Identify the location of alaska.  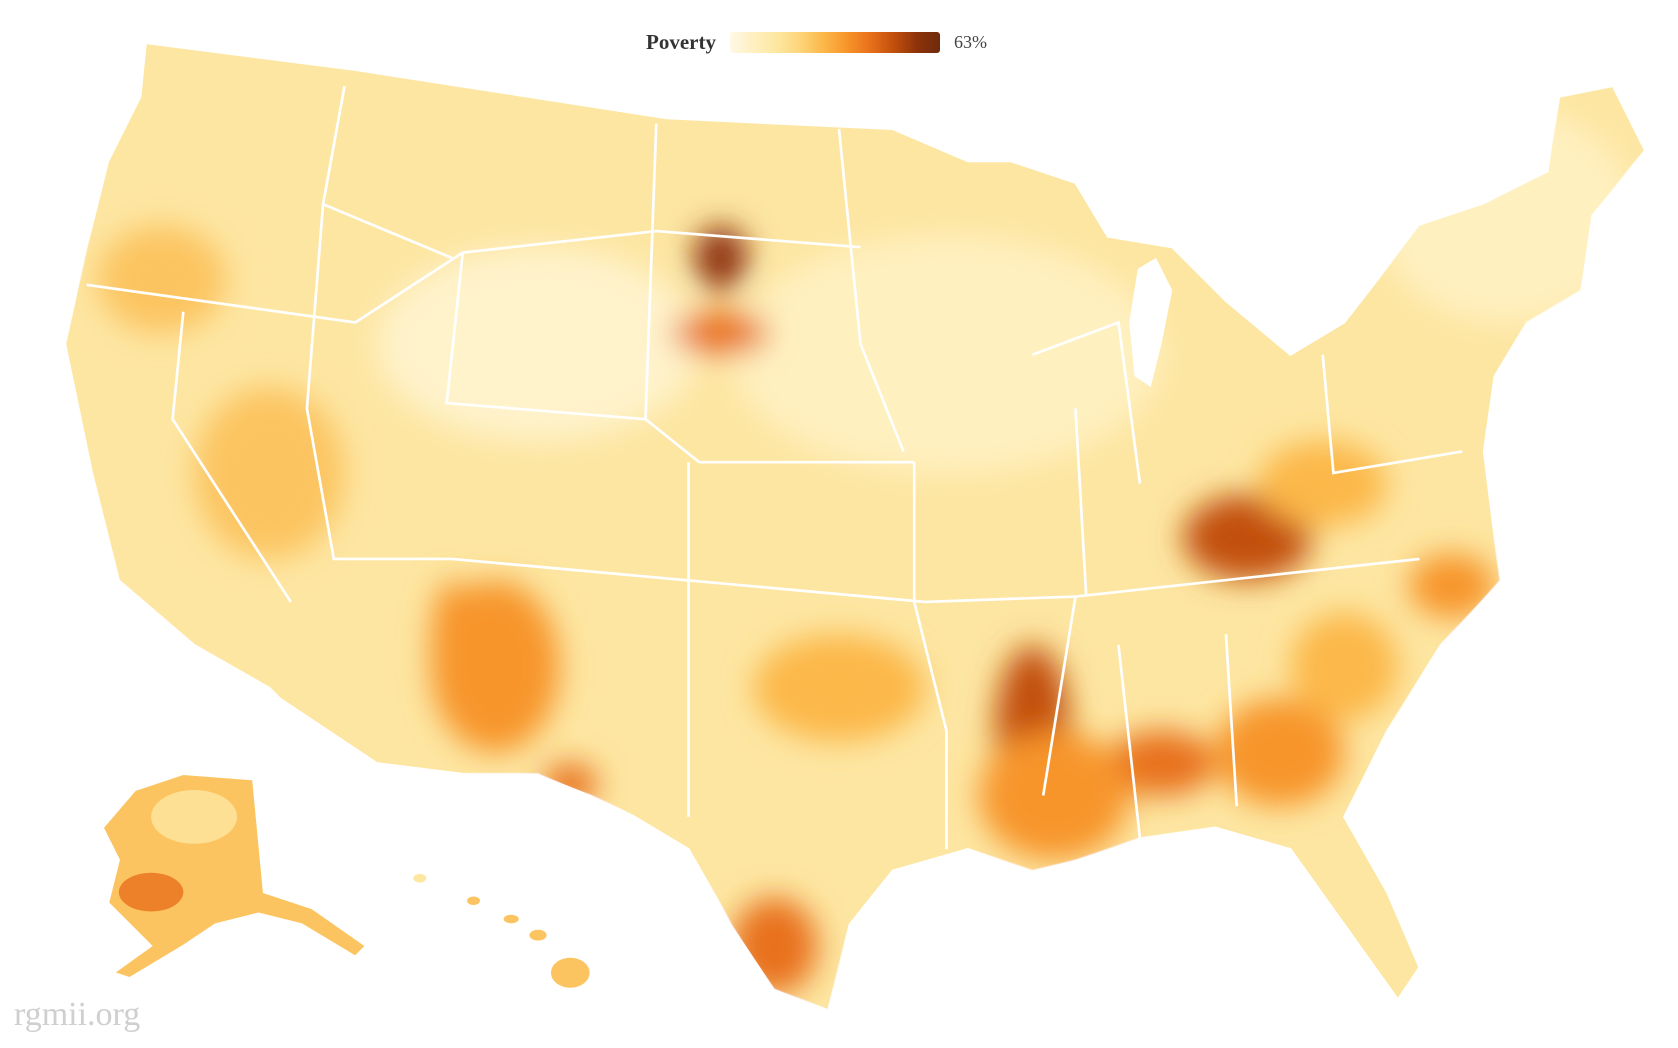
(234, 876).